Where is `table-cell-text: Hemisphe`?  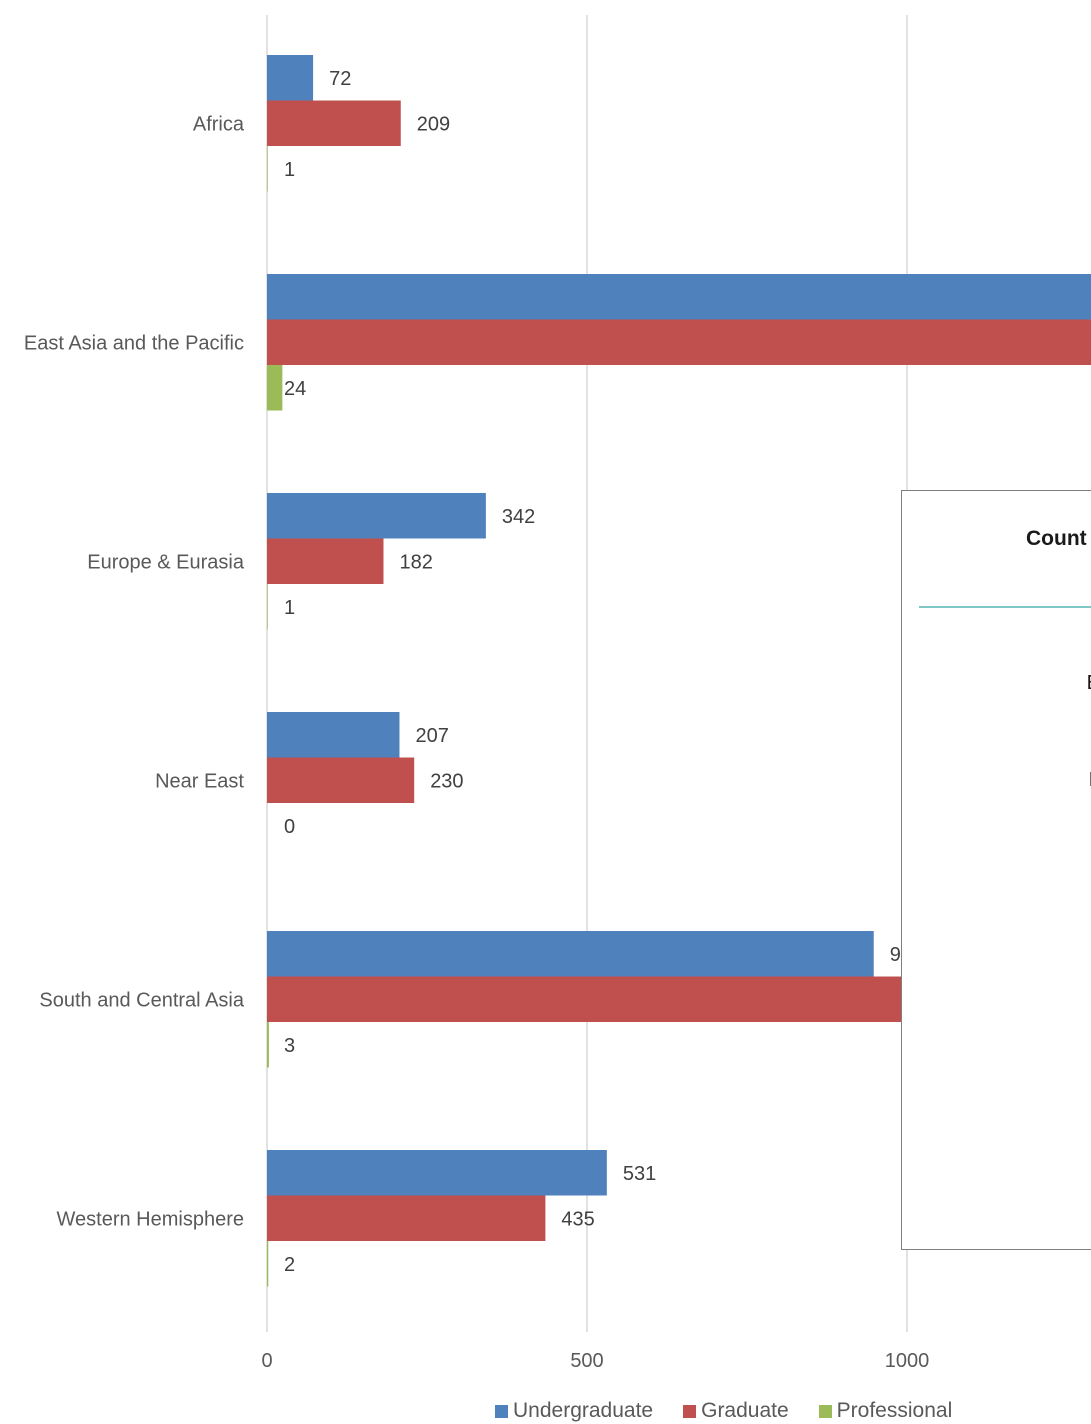
table-cell-text: Hemisphe is located at coordinates (1015, 1021).